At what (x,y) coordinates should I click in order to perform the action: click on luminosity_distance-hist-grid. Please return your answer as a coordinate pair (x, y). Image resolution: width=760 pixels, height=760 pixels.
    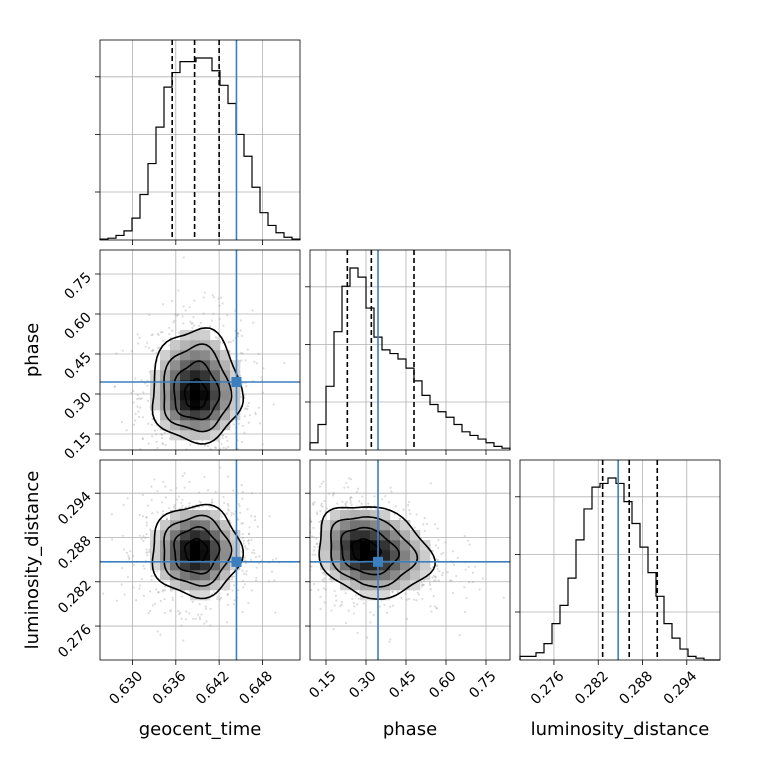
    Looking at the image, I should click on (620, 560).